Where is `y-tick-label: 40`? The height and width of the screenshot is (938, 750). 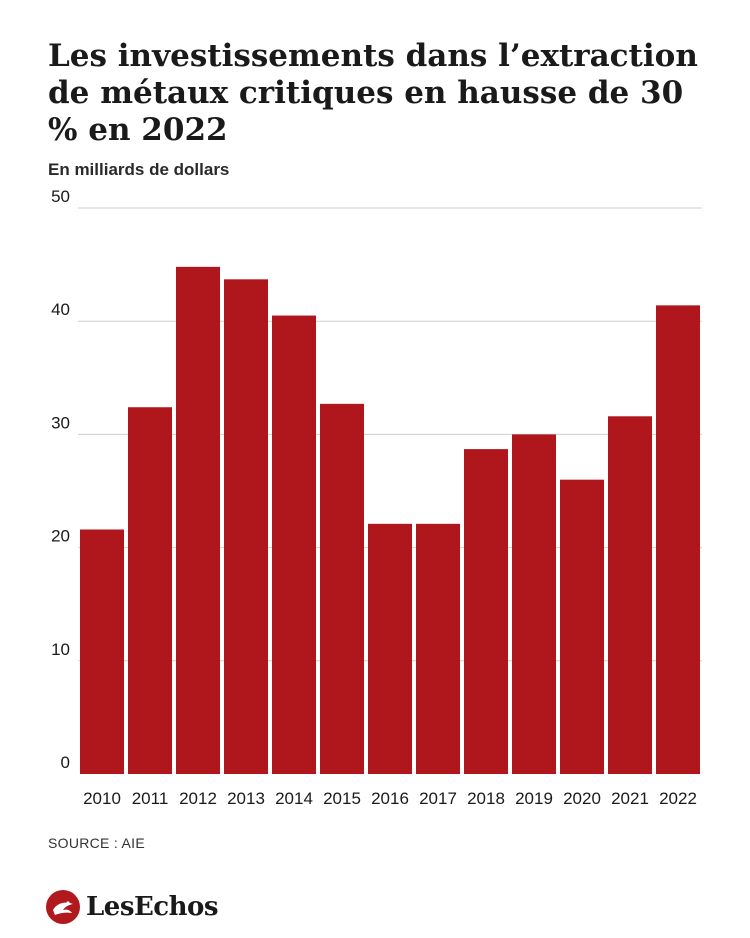 y-tick-label: 40 is located at coordinates (60, 309).